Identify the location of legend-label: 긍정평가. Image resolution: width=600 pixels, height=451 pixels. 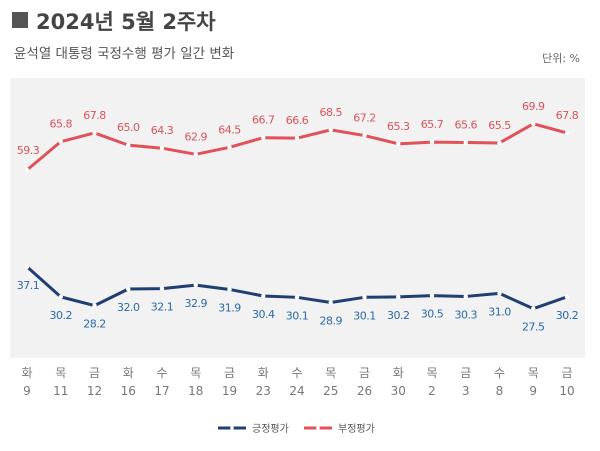
(270, 429).